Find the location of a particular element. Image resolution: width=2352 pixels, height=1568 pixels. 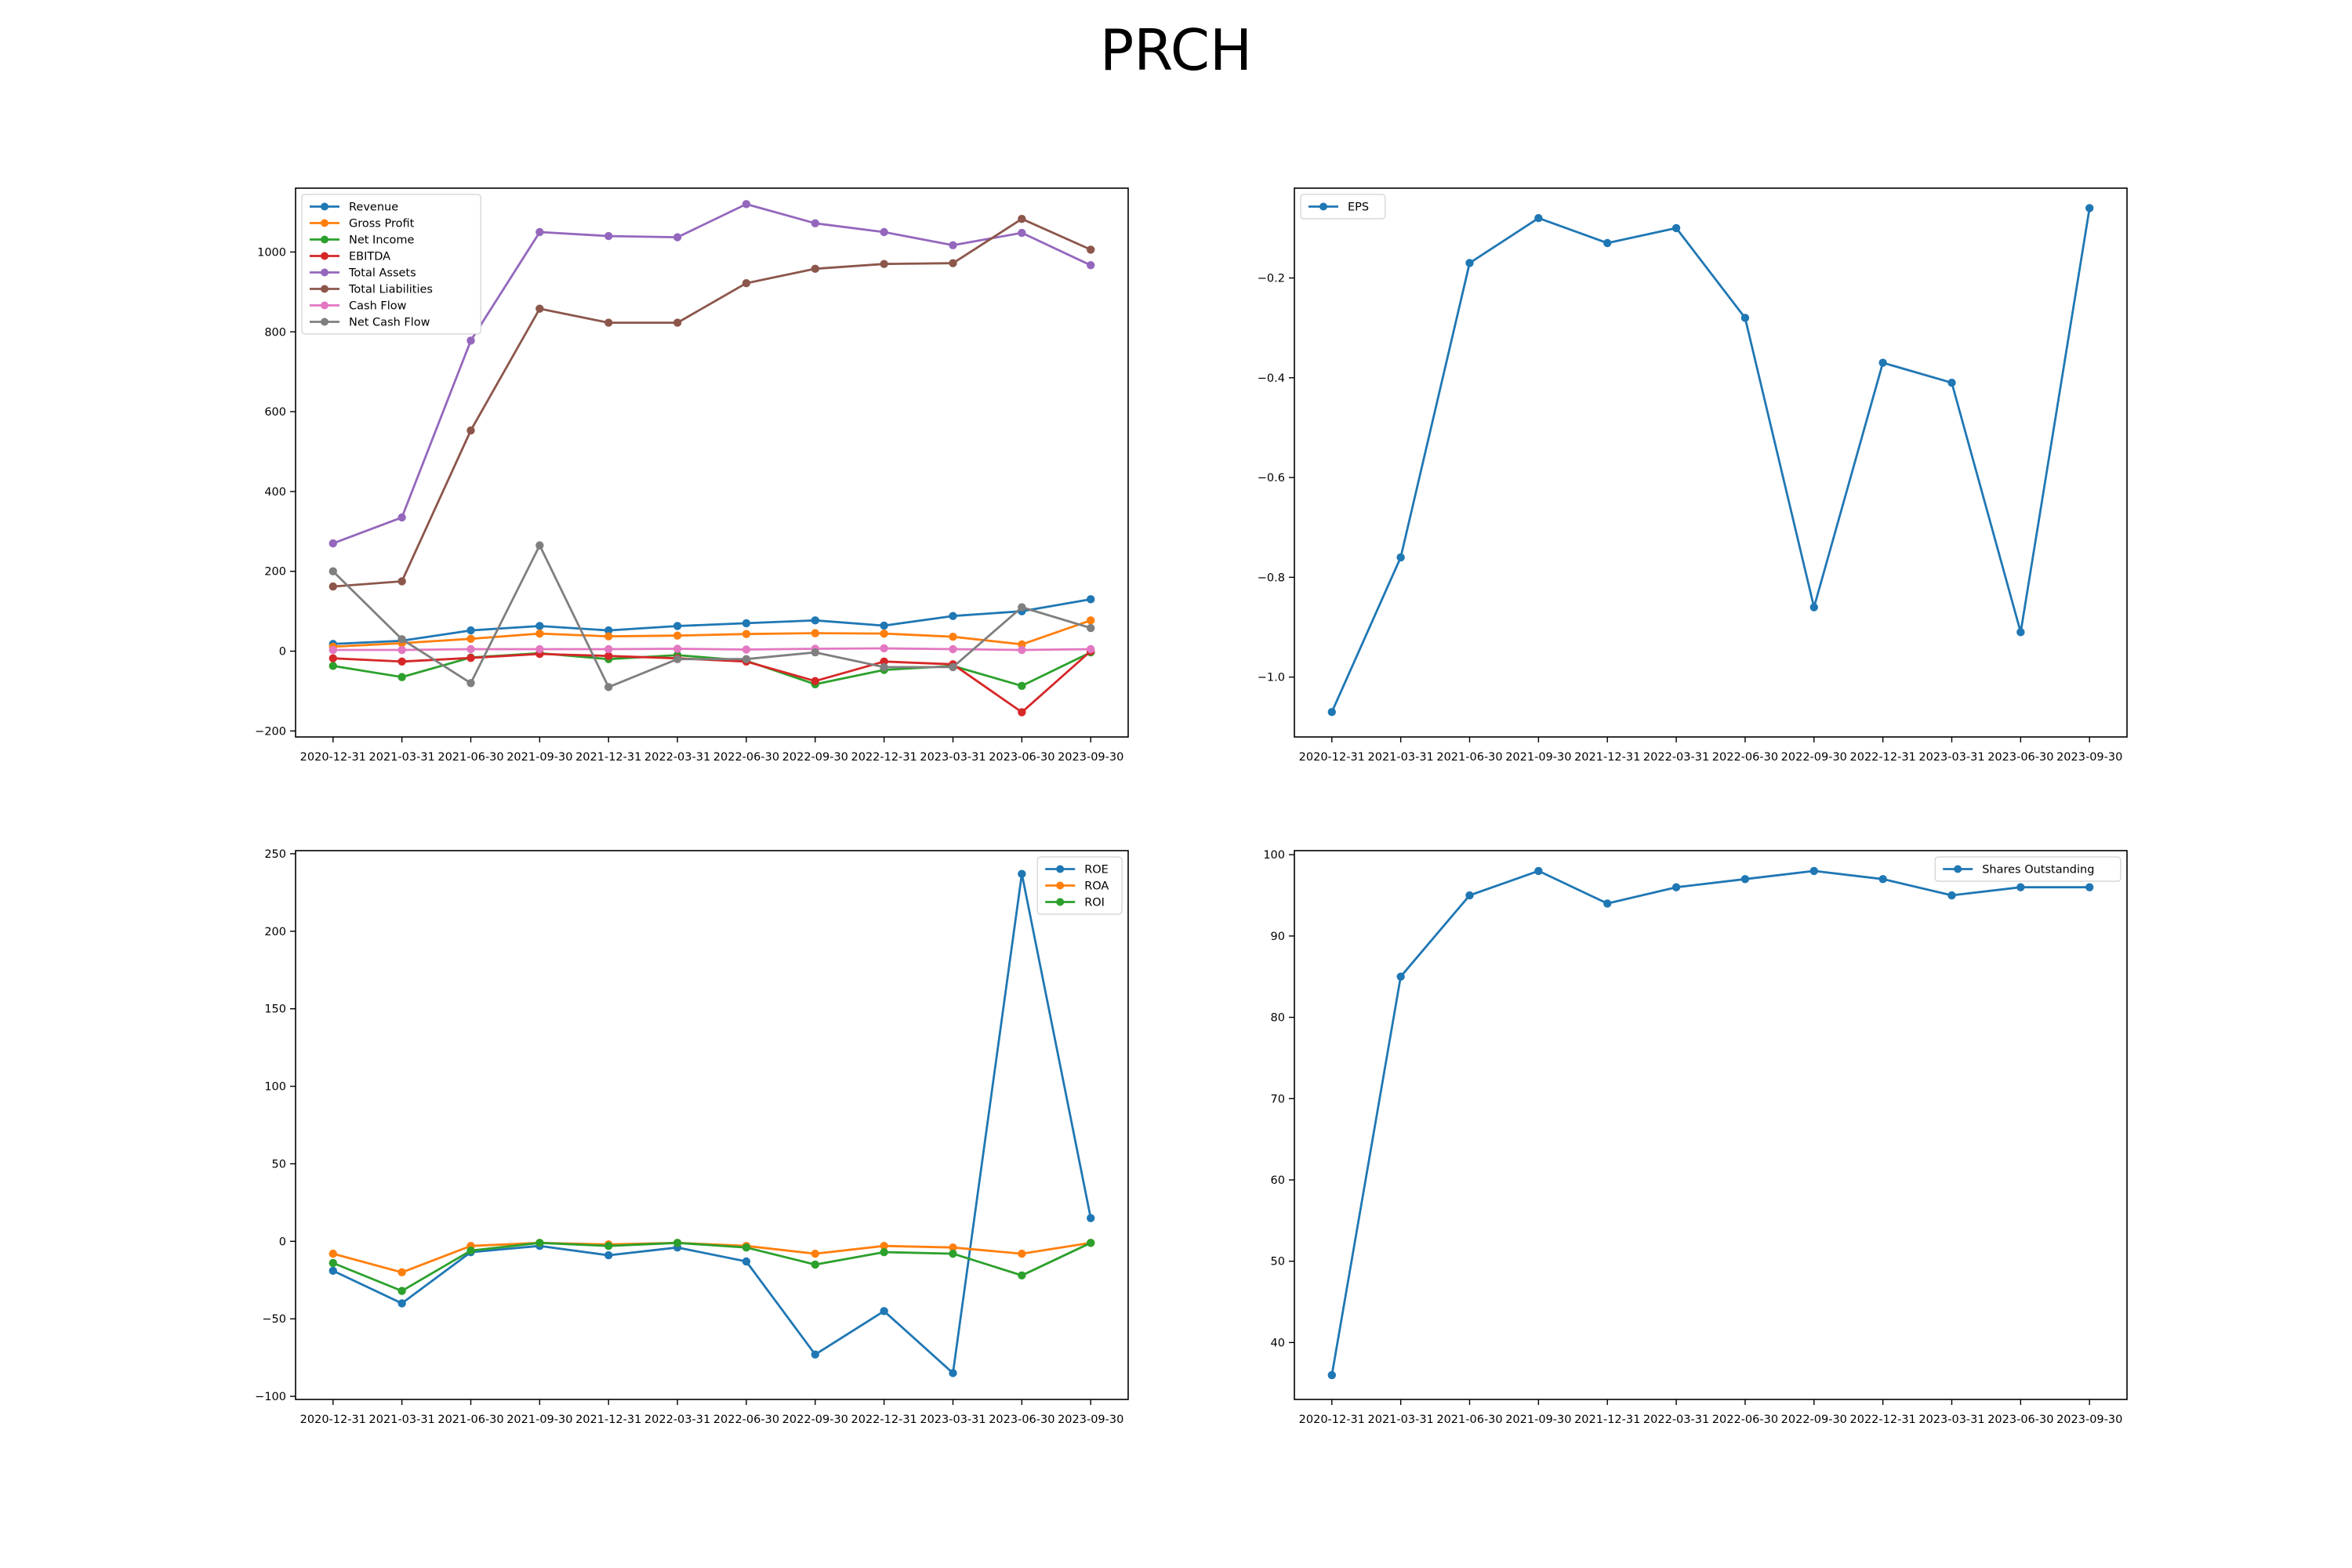

y-tick-label: −50 is located at coordinates (274, 1319).